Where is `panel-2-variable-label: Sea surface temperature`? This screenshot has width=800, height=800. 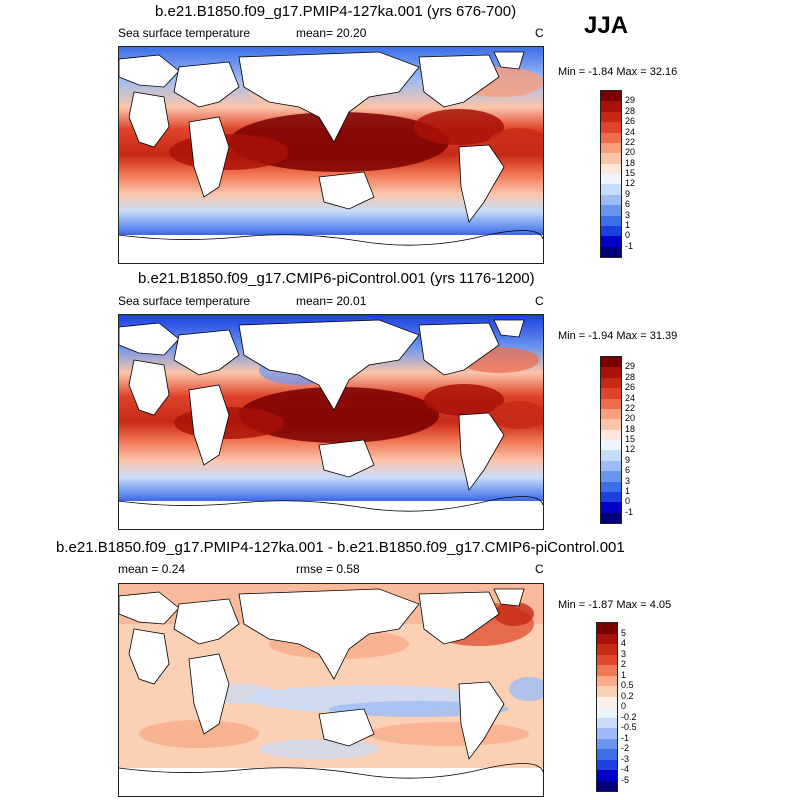
panel-2-variable-label: Sea surface temperature is located at coordinates (184, 301).